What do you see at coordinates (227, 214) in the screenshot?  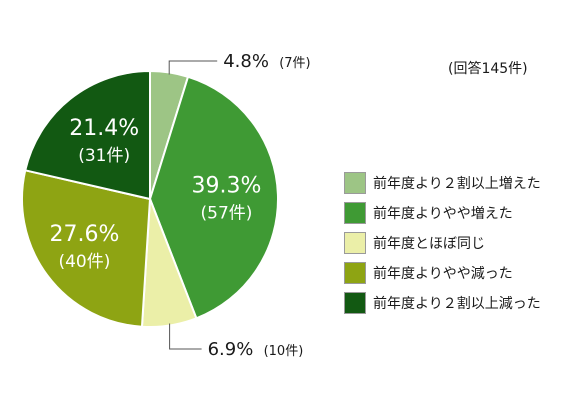 I see `slice-count-label-slight-increase: (57件)` at bounding box center [227, 214].